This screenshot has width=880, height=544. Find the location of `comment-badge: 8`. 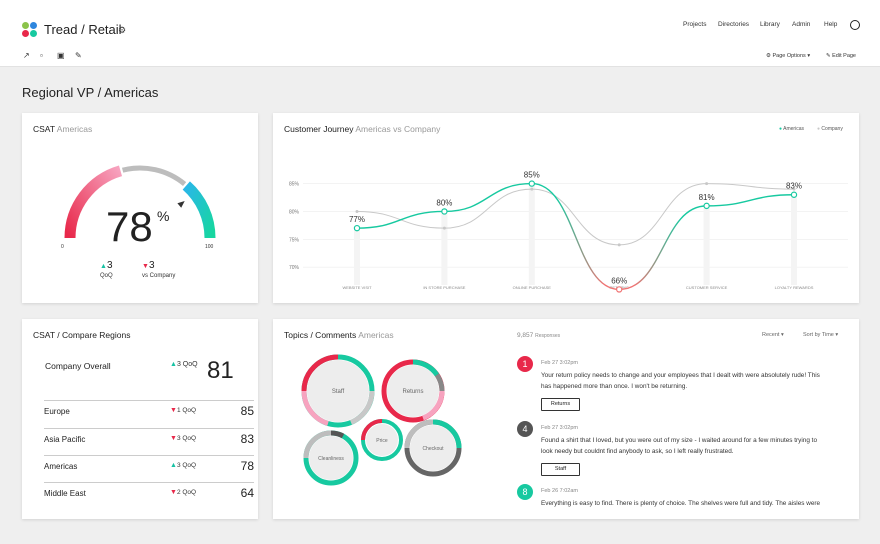

comment-badge: 8 is located at coordinates (525, 492).